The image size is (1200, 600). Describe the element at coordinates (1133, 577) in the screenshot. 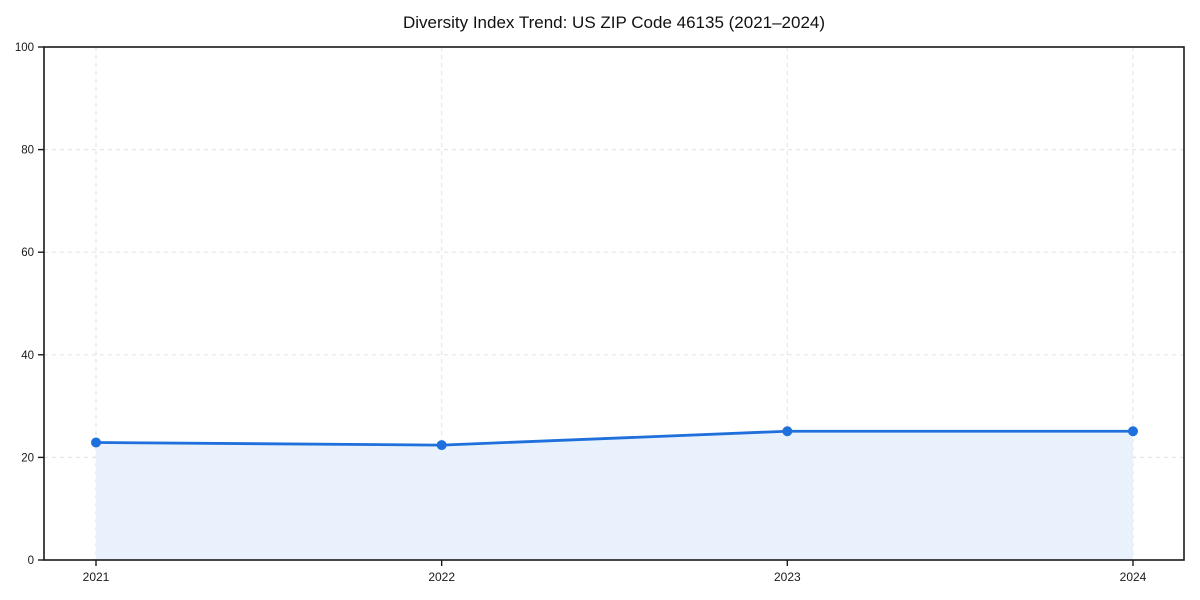

I see `x-tick-label-2024: 2024` at that location.